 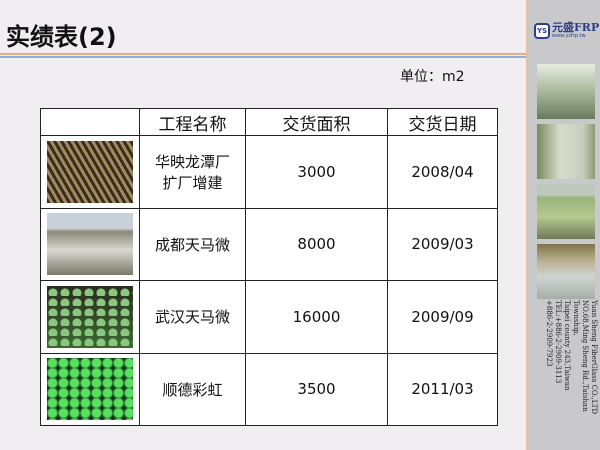 What do you see at coordinates (566, 151) in the screenshot?
I see `photo-tank` at bounding box center [566, 151].